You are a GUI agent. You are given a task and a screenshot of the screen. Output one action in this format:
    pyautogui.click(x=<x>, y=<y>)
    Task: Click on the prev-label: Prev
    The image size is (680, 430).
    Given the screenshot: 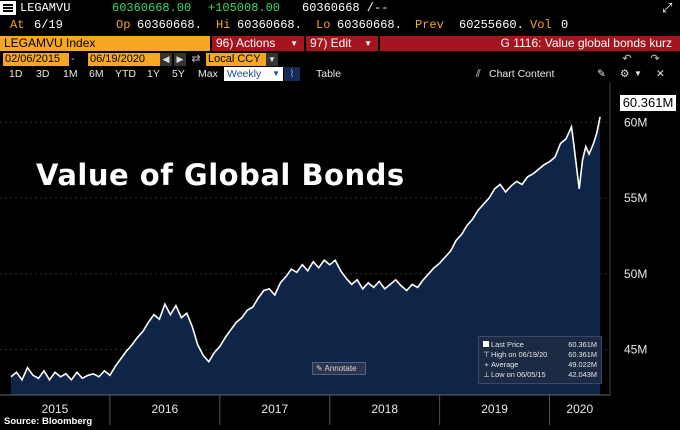 What is the action you would take?
    pyautogui.click(x=429, y=25)
    